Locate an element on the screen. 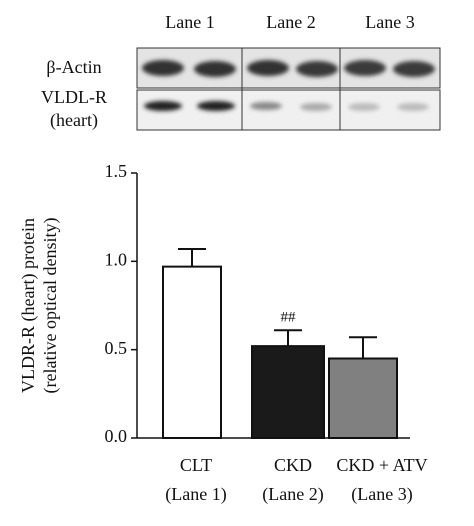  blot is located at coordinates (288, 89).